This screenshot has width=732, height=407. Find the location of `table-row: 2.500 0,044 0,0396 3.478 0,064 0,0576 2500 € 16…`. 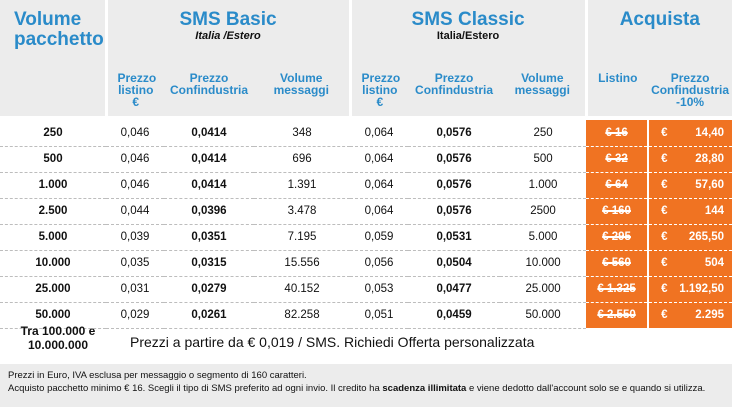

table-row: 2.500 0,044 0,0396 3.478 0,064 0,0576 2500 € 16… is located at coordinates (366, 211).